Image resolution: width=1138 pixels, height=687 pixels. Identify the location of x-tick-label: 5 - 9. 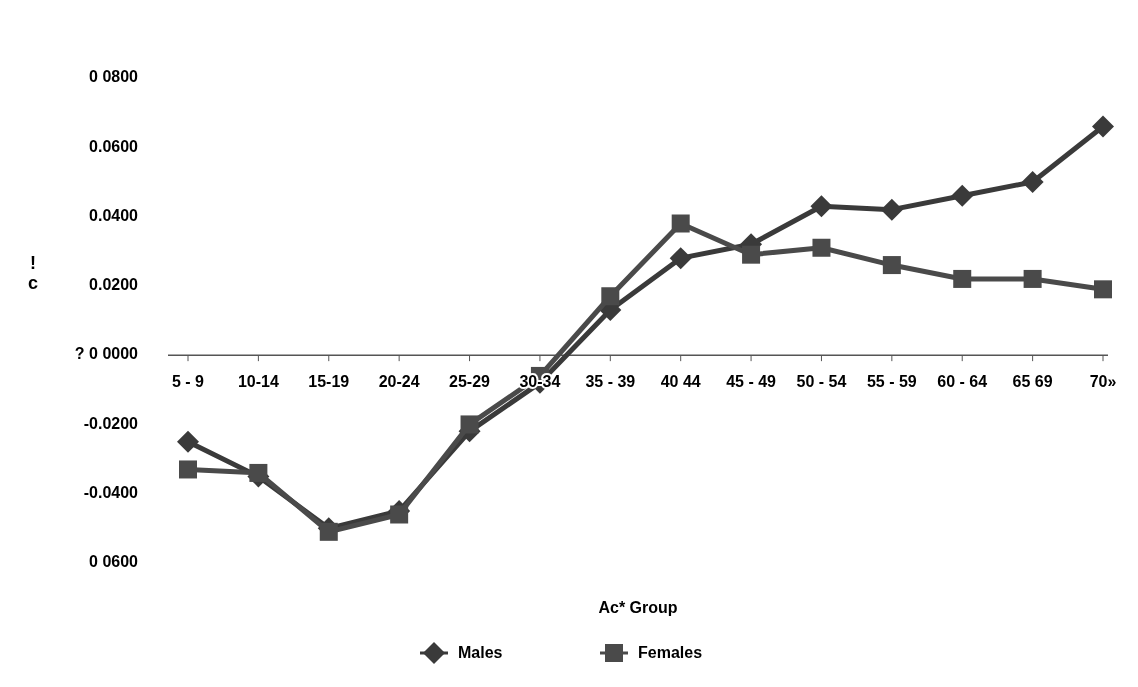
(188, 382).